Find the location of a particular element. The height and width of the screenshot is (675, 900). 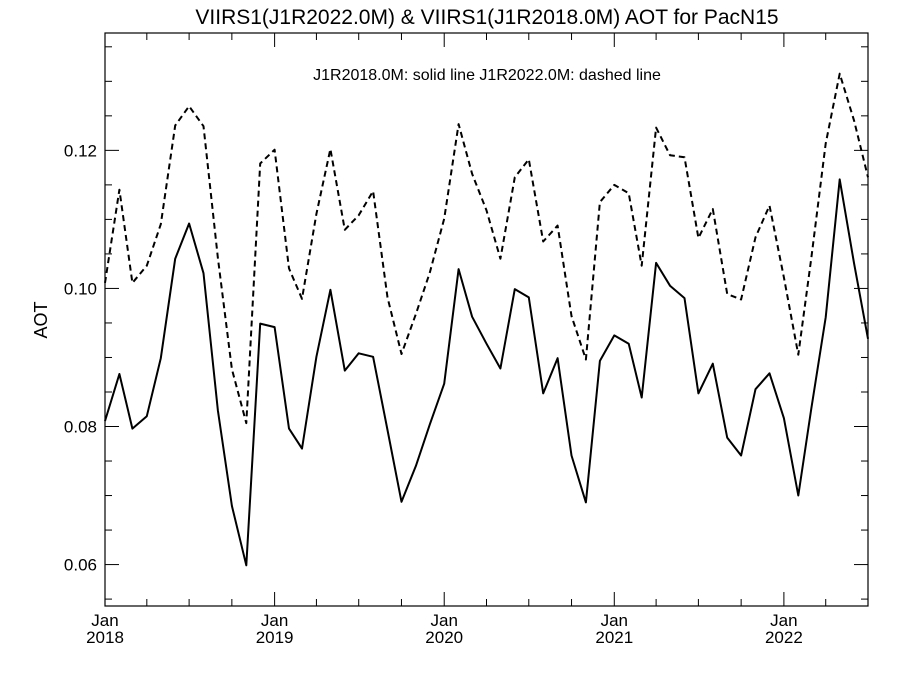

y-tick-label: 0.08 is located at coordinates (80, 427).